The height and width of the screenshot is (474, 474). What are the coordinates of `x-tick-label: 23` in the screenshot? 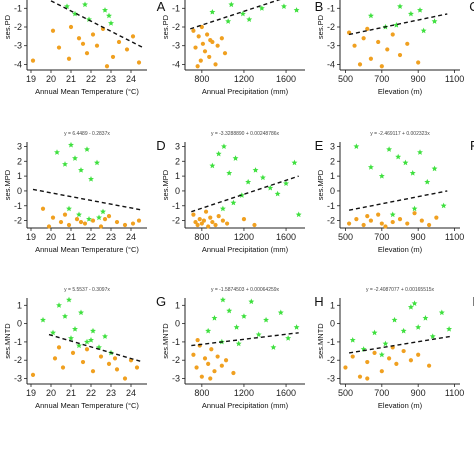 It's located at (111, 79).